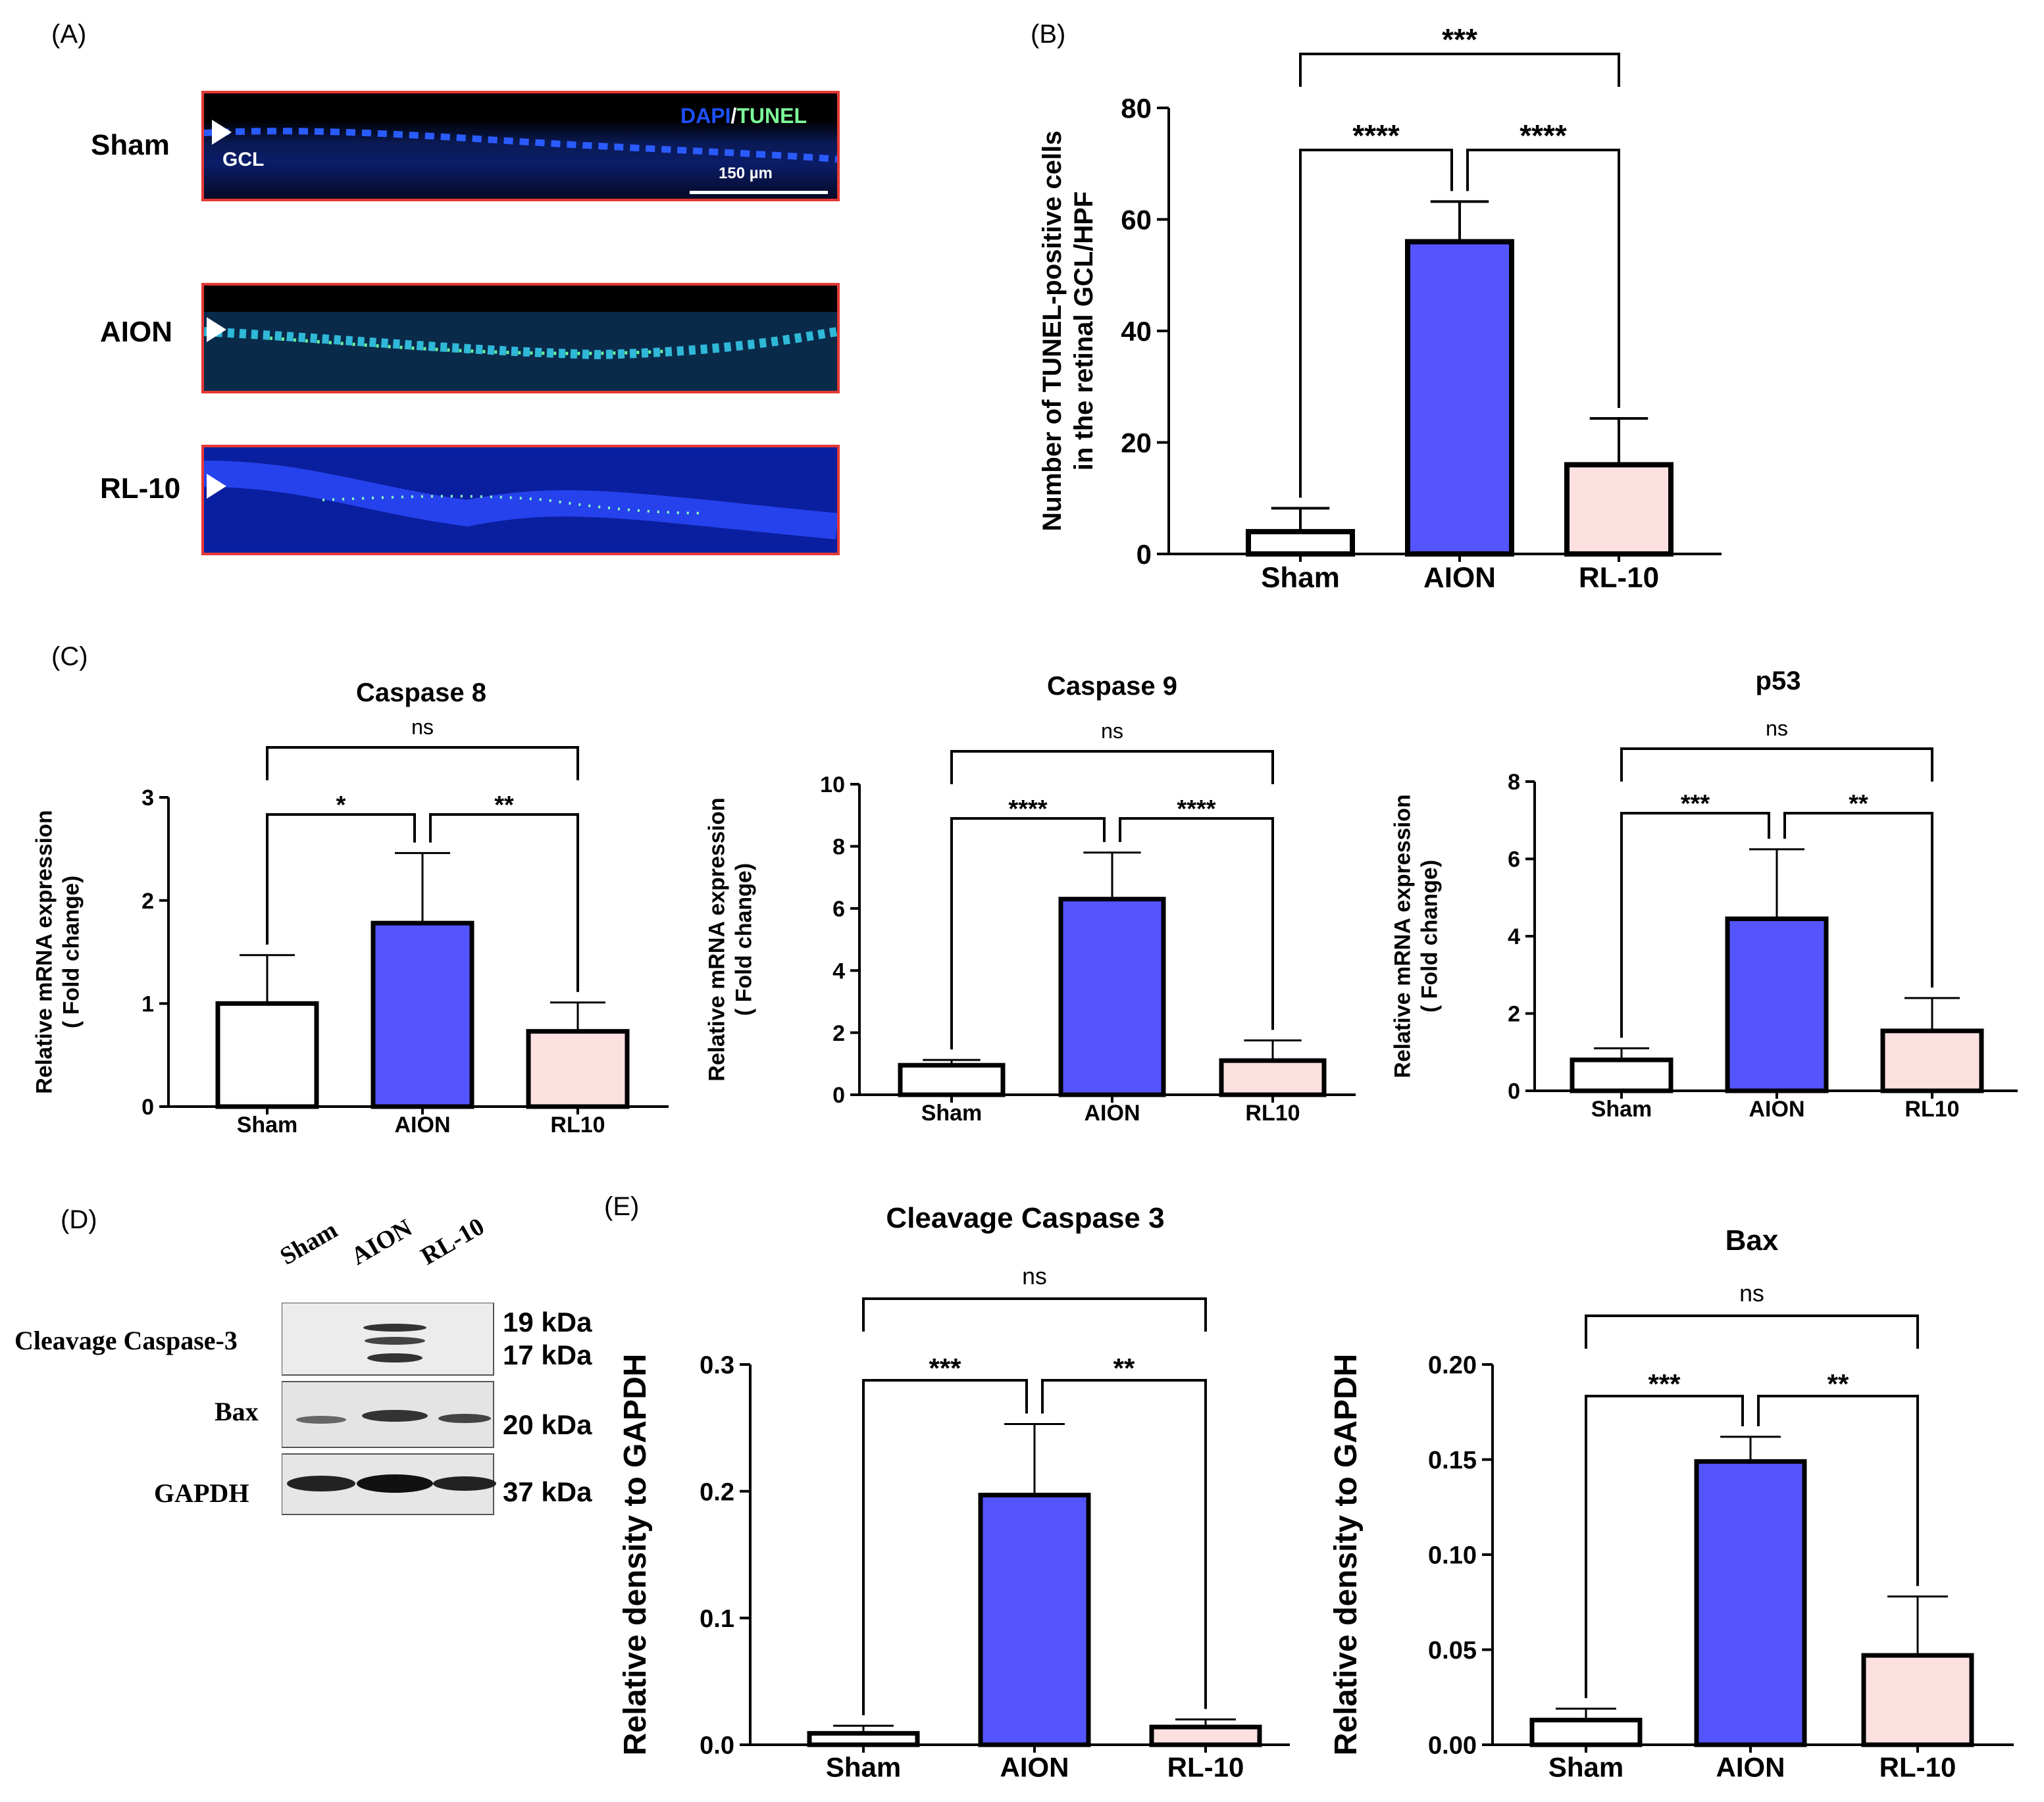  What do you see at coordinates (1695, 804) in the screenshot?
I see `significance-label-p53-0: ***` at bounding box center [1695, 804].